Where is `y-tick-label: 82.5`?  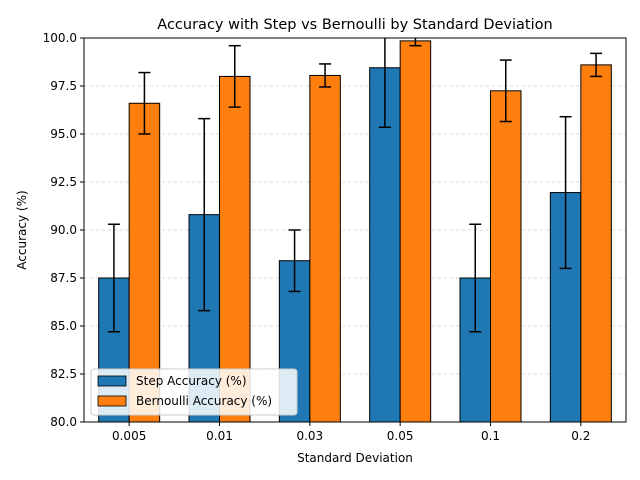 y-tick-label: 82.5 is located at coordinates (63, 374).